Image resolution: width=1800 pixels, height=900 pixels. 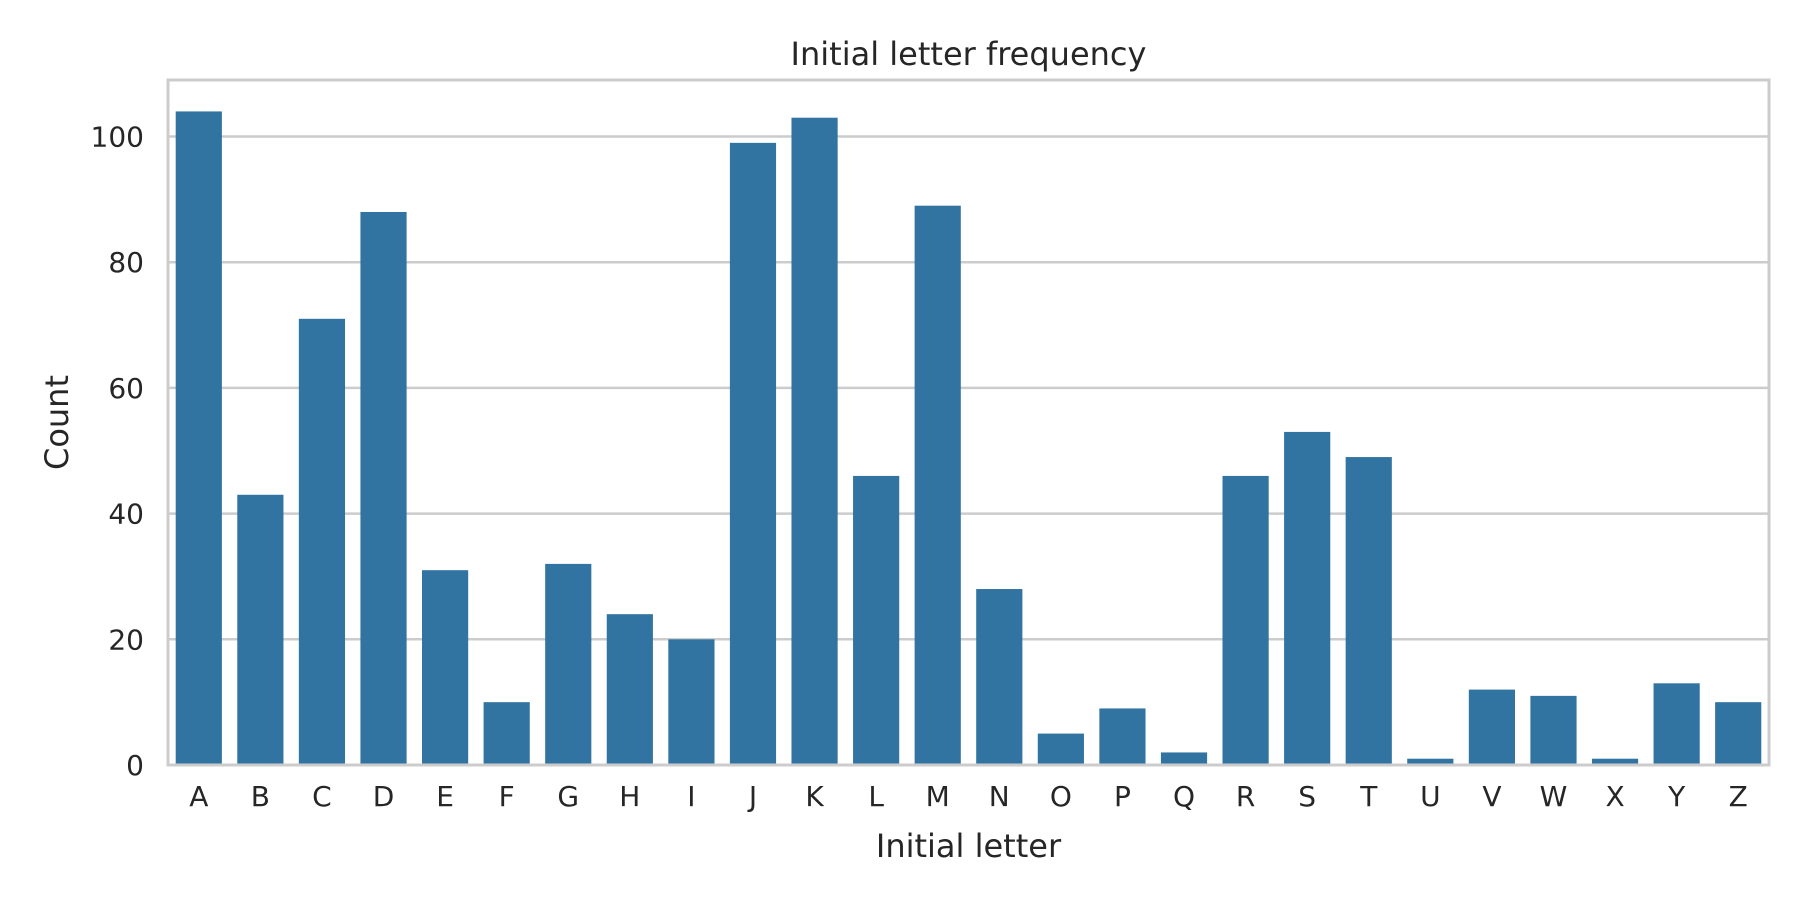 I want to click on bar-O, so click(x=1060, y=749).